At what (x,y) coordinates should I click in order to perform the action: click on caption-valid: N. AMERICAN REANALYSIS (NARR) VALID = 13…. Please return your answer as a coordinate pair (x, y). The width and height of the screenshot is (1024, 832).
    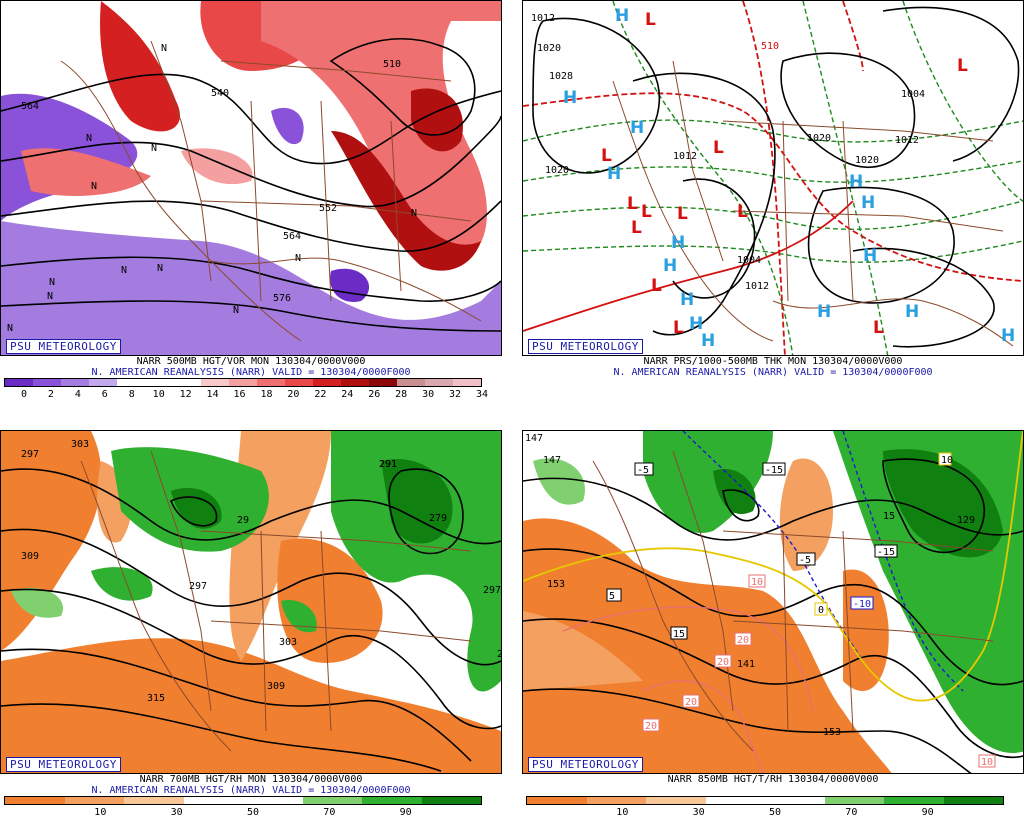
    Looking at the image, I should click on (251, 372).